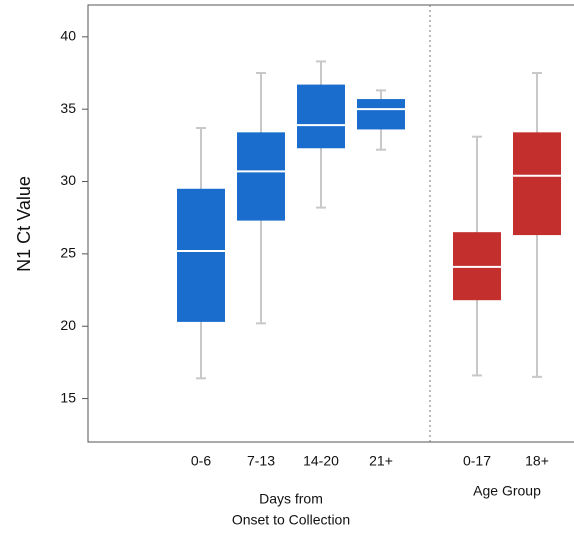  What do you see at coordinates (68, 253) in the screenshot?
I see `y-tick-label: 25` at bounding box center [68, 253].